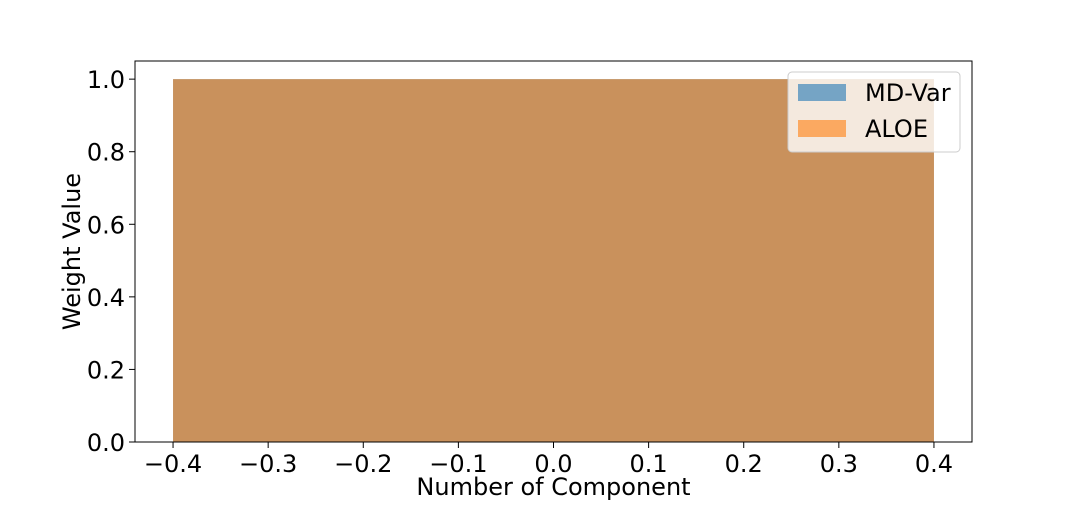 The image size is (1080, 509). What do you see at coordinates (896, 129) in the screenshot?
I see `legend-label-aloe: ALOE` at bounding box center [896, 129].